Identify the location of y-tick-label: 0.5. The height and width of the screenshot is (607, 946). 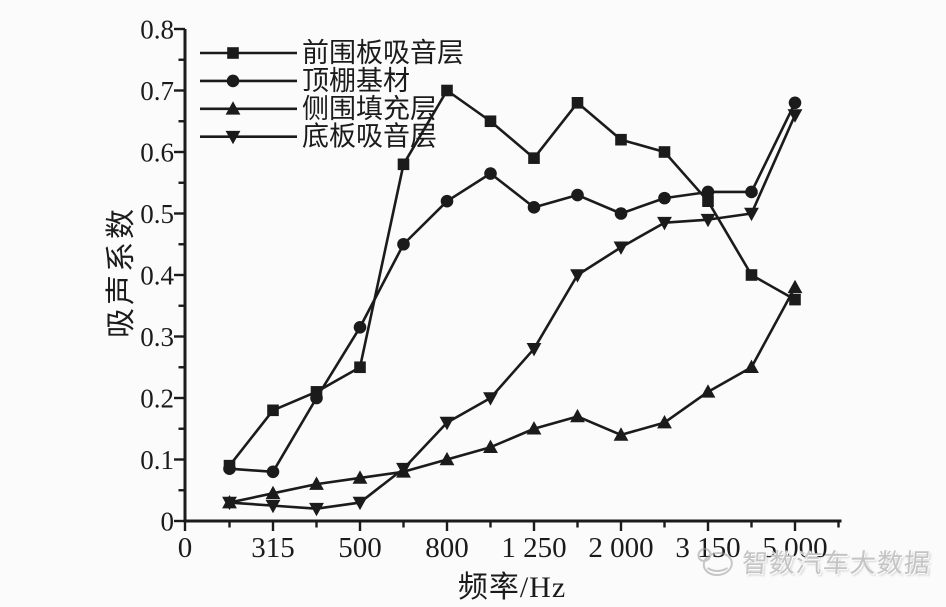
(157, 214).